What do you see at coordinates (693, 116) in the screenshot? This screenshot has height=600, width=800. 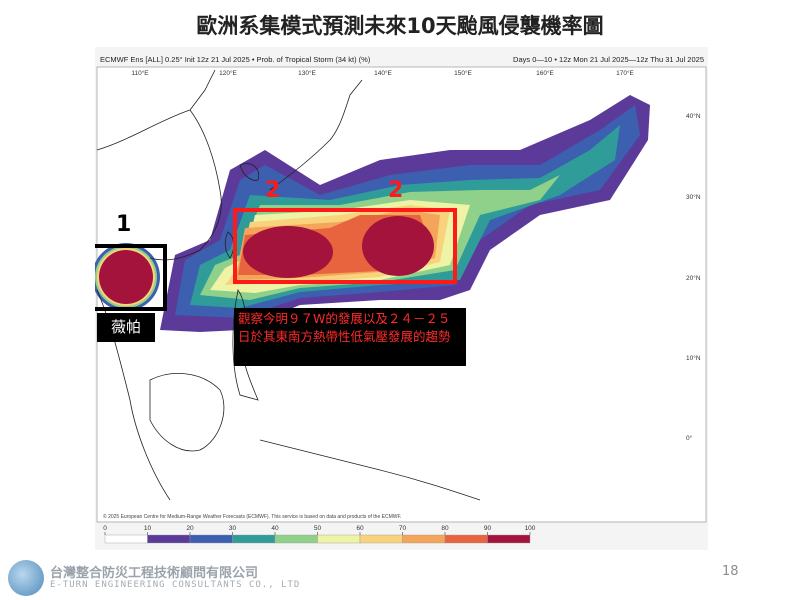 I see `latitude-label: 40°N` at bounding box center [693, 116].